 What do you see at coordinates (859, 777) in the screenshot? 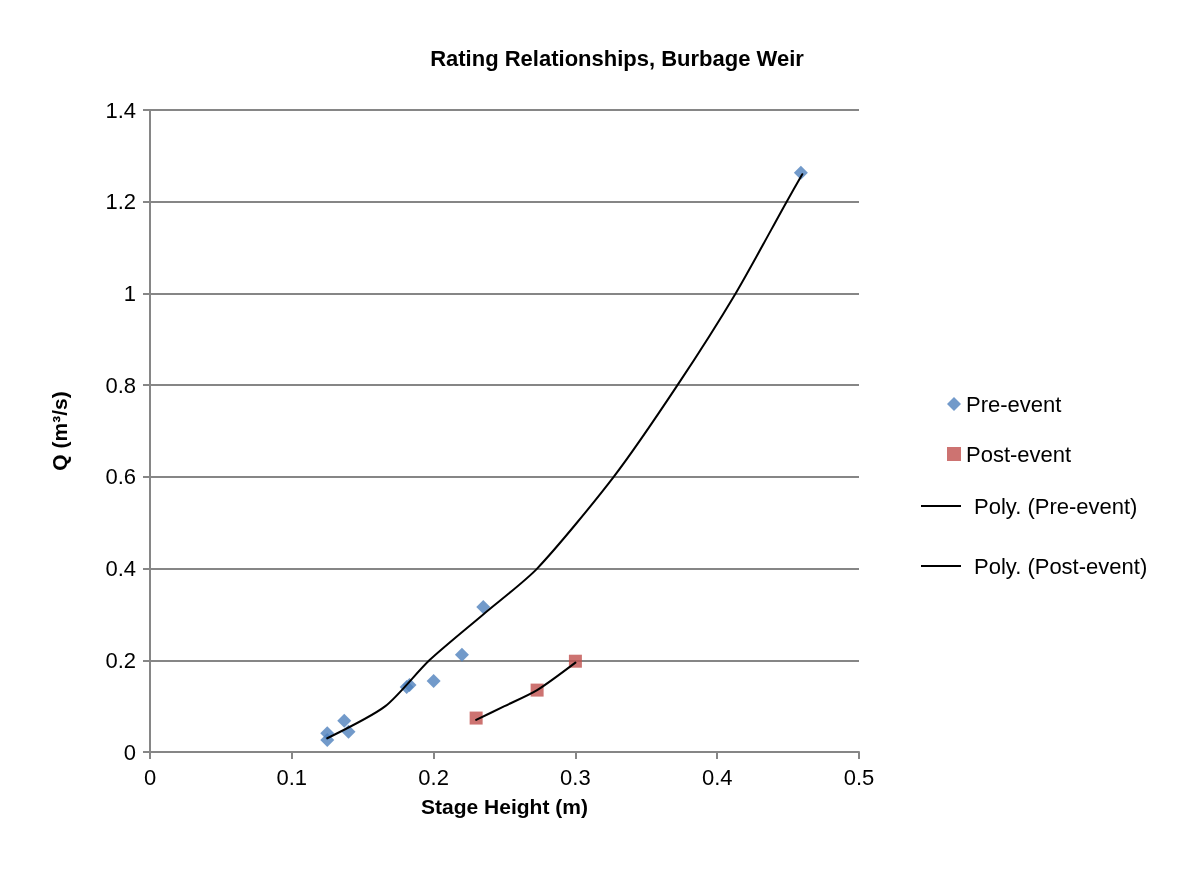
I see `x-tick-label: 0.5` at bounding box center [859, 777].